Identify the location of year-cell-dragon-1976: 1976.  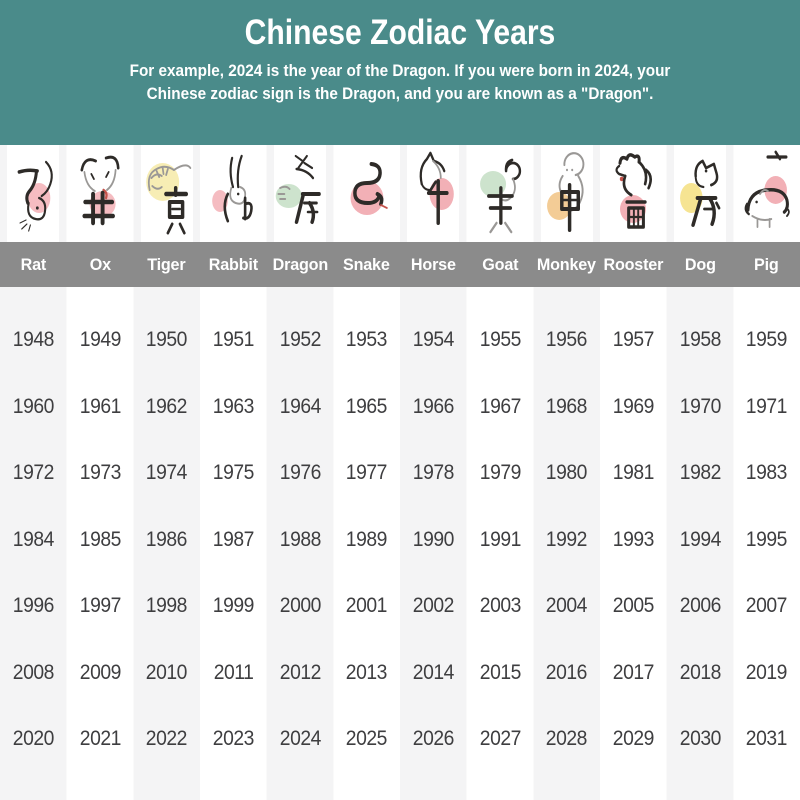
(300, 473).